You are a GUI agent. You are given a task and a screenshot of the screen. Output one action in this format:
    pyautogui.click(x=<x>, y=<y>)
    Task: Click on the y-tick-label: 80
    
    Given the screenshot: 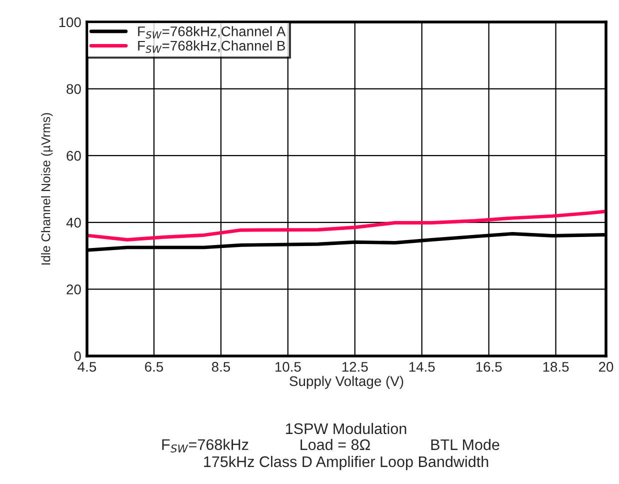 What is the action you would take?
    pyautogui.click(x=73, y=89)
    